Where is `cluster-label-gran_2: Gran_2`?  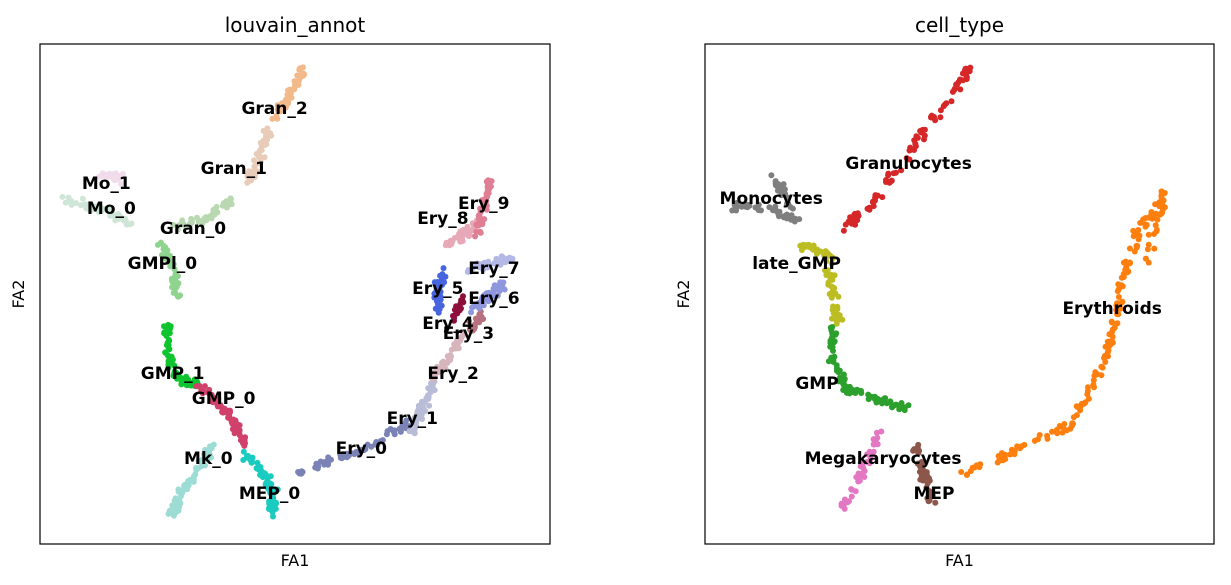 cluster-label-gran_2: Gran_2 is located at coordinates (274, 109).